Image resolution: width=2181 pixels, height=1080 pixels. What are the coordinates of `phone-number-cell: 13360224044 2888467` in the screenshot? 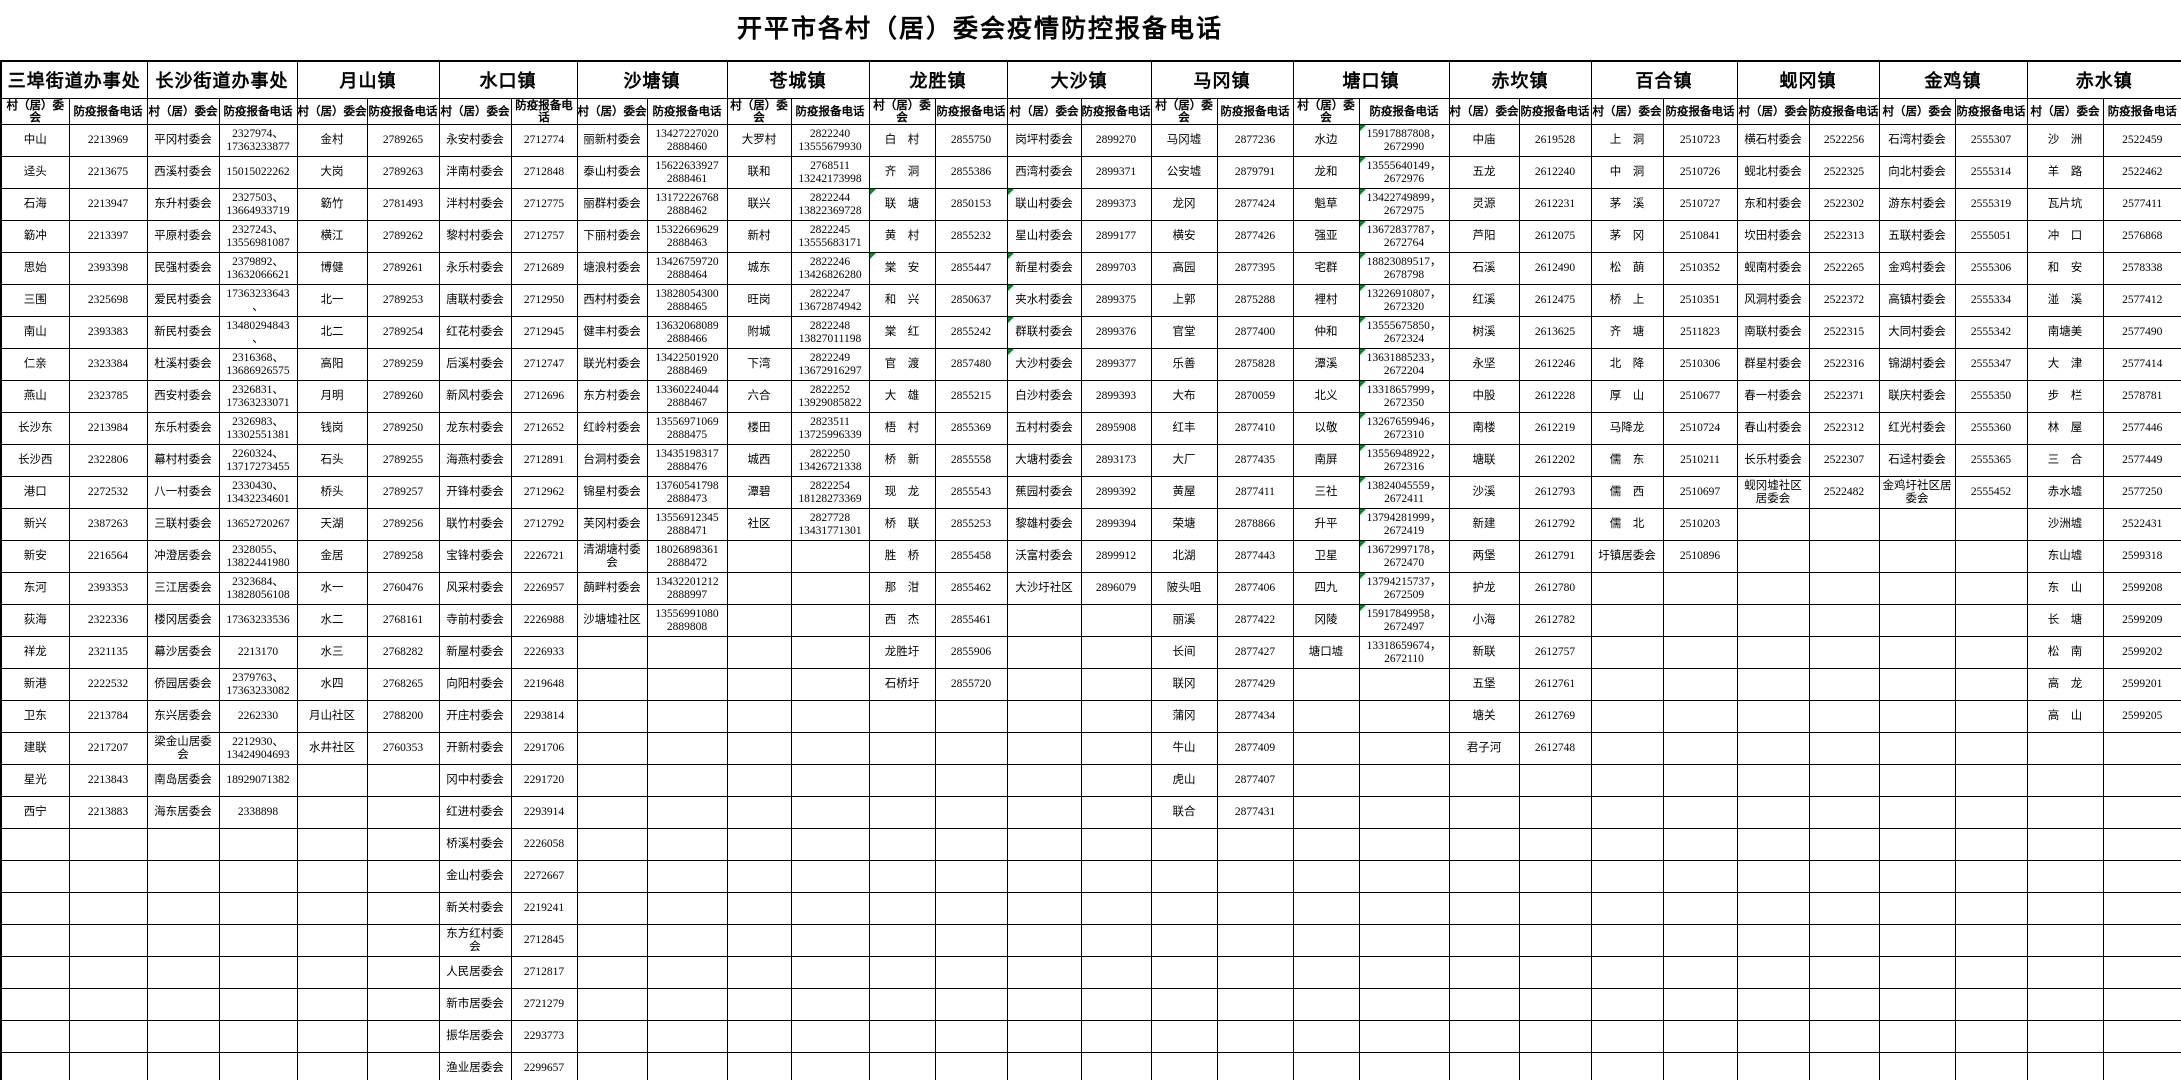 It's located at (687, 396).